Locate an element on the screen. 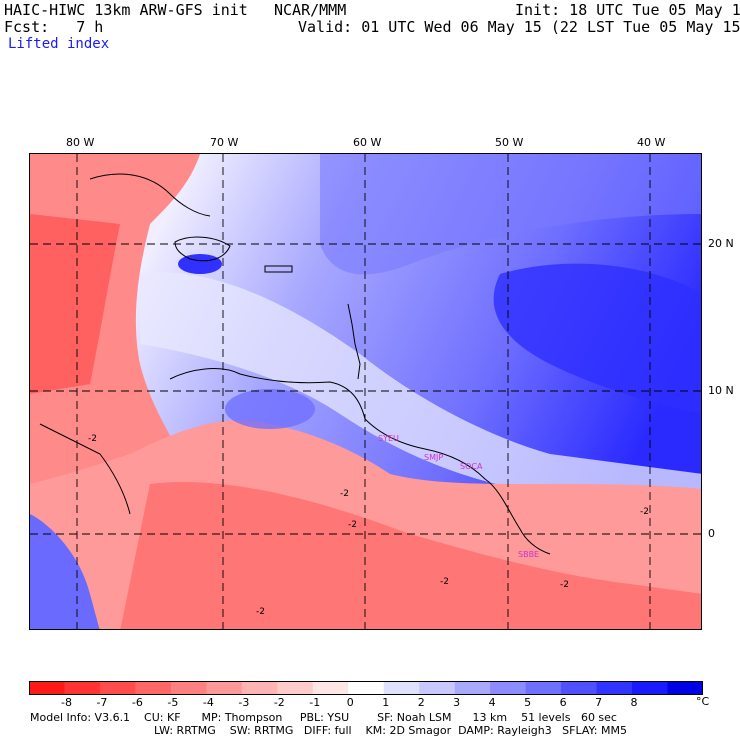 The height and width of the screenshot is (740, 740). colorbar-tick-label: -1 is located at coordinates (315, 702).